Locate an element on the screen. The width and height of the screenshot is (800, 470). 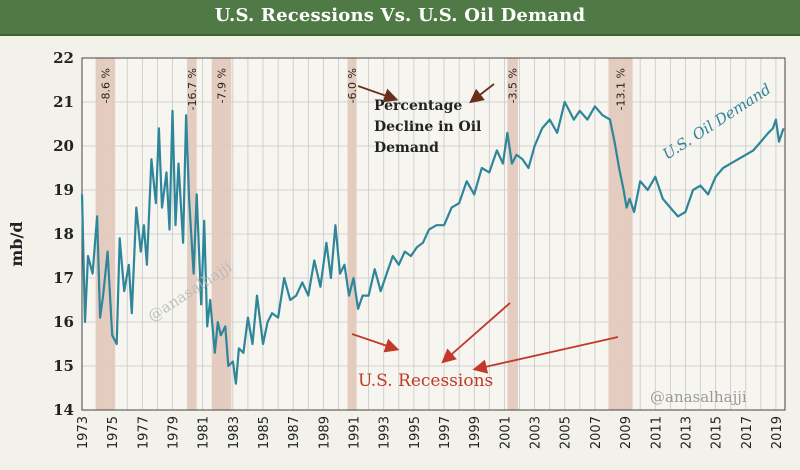
decline-annotation-line: Decline in Oil is located at coordinates (427, 127).